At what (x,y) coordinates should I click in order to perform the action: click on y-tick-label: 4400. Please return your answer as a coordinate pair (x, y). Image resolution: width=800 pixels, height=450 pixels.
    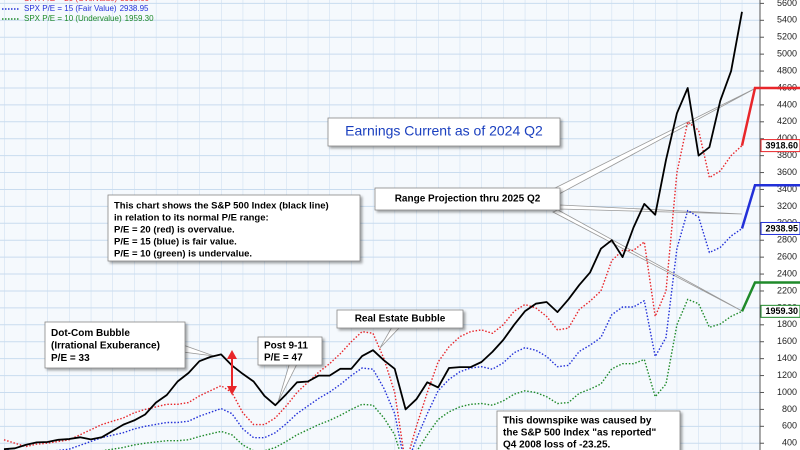
    Looking at the image, I should click on (787, 104).